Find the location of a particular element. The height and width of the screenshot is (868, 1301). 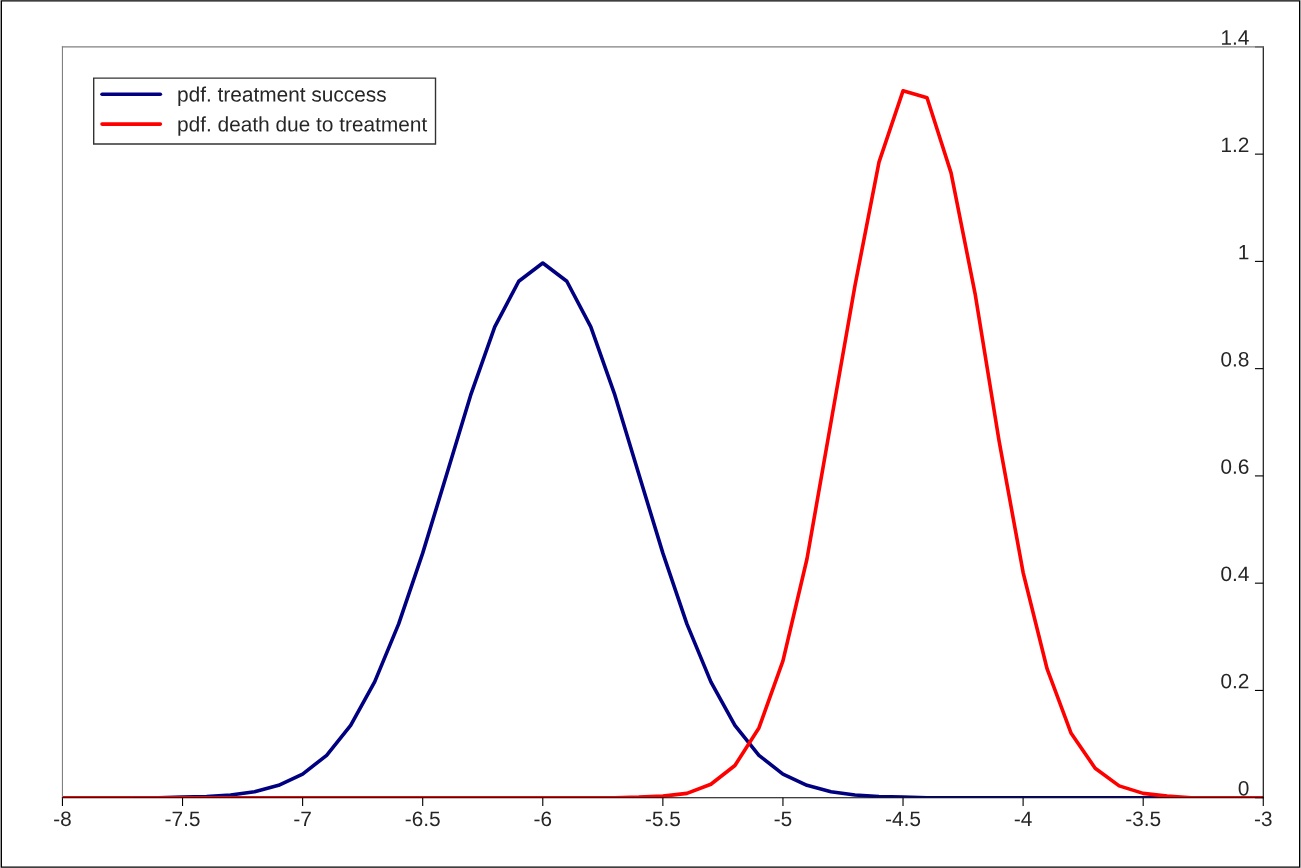

legend-label: pdf. treatment success is located at coordinates (282, 96).